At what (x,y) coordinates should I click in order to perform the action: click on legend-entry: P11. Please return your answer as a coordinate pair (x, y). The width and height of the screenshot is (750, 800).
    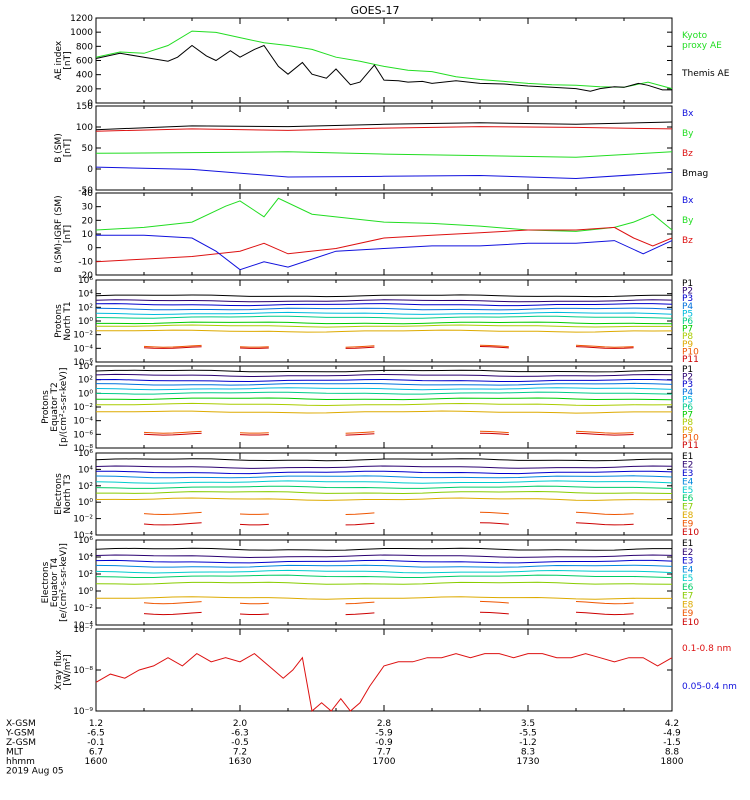
    Looking at the image, I should click on (690, 360).